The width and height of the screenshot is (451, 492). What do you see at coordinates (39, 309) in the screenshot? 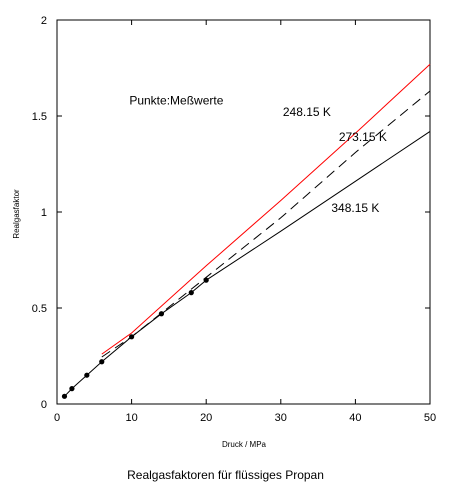
I see `y-tick-label: 0.5` at bounding box center [39, 309].